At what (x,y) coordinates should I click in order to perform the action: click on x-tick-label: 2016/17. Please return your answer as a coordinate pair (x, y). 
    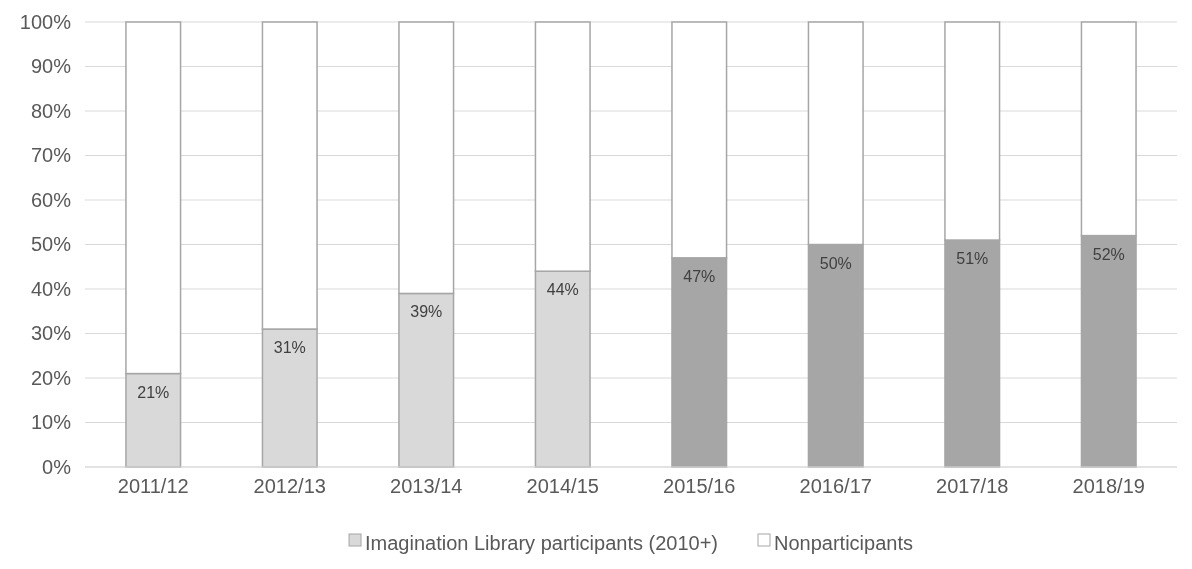
    Looking at the image, I should click on (835, 486).